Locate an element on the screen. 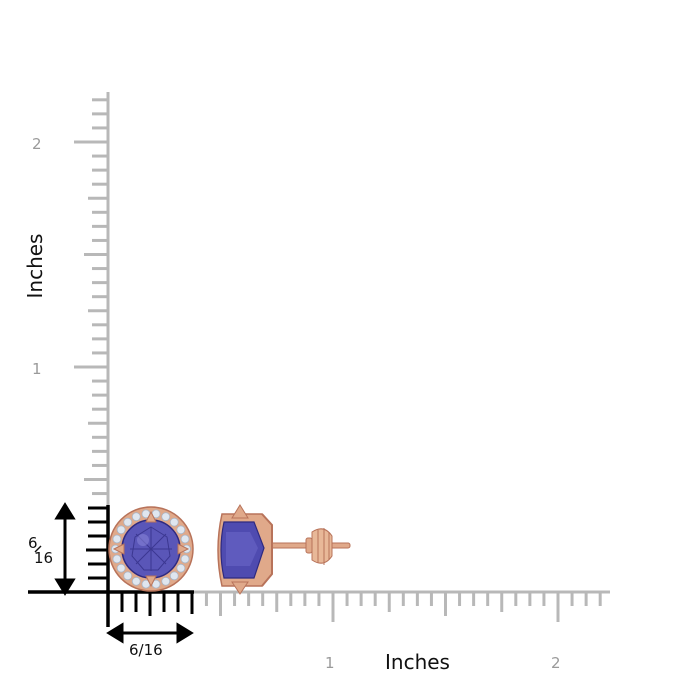 The width and height of the screenshot is (700, 700). height-dimension-label: 6 16 is located at coordinates (42, 552).